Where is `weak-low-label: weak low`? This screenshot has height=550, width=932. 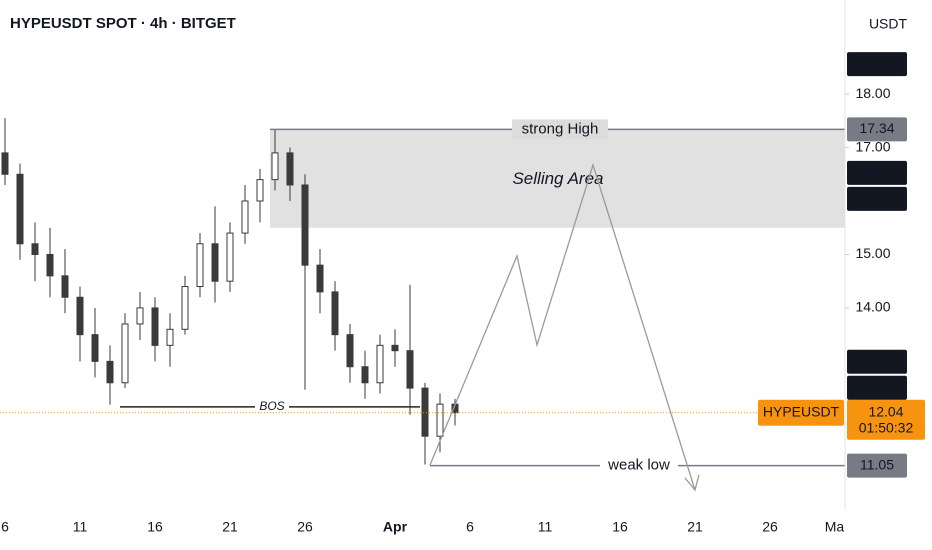 weak-low-label: weak low is located at coordinates (638, 465).